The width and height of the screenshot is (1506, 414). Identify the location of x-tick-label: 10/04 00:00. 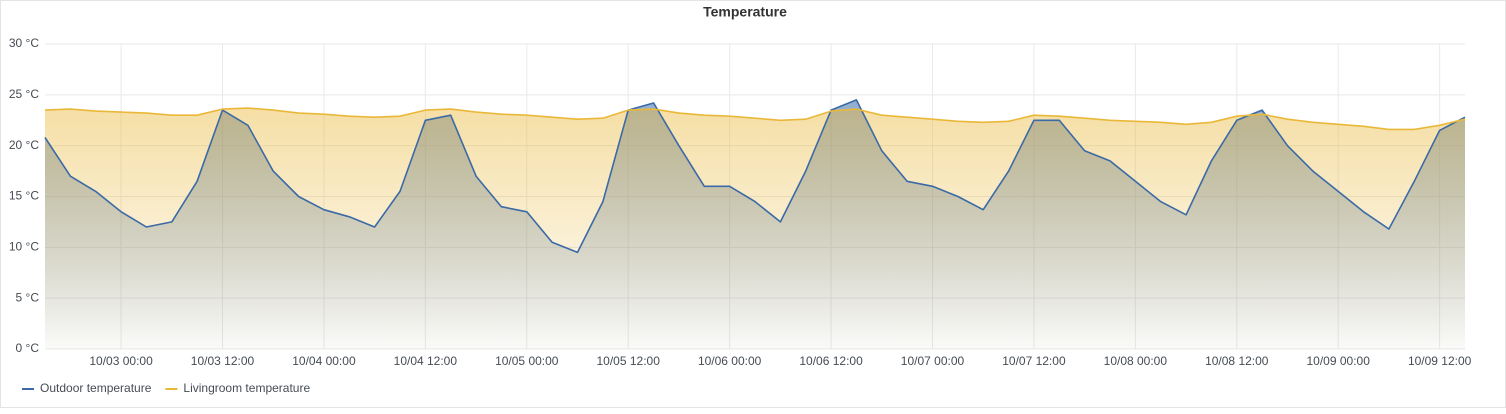
(324, 361).